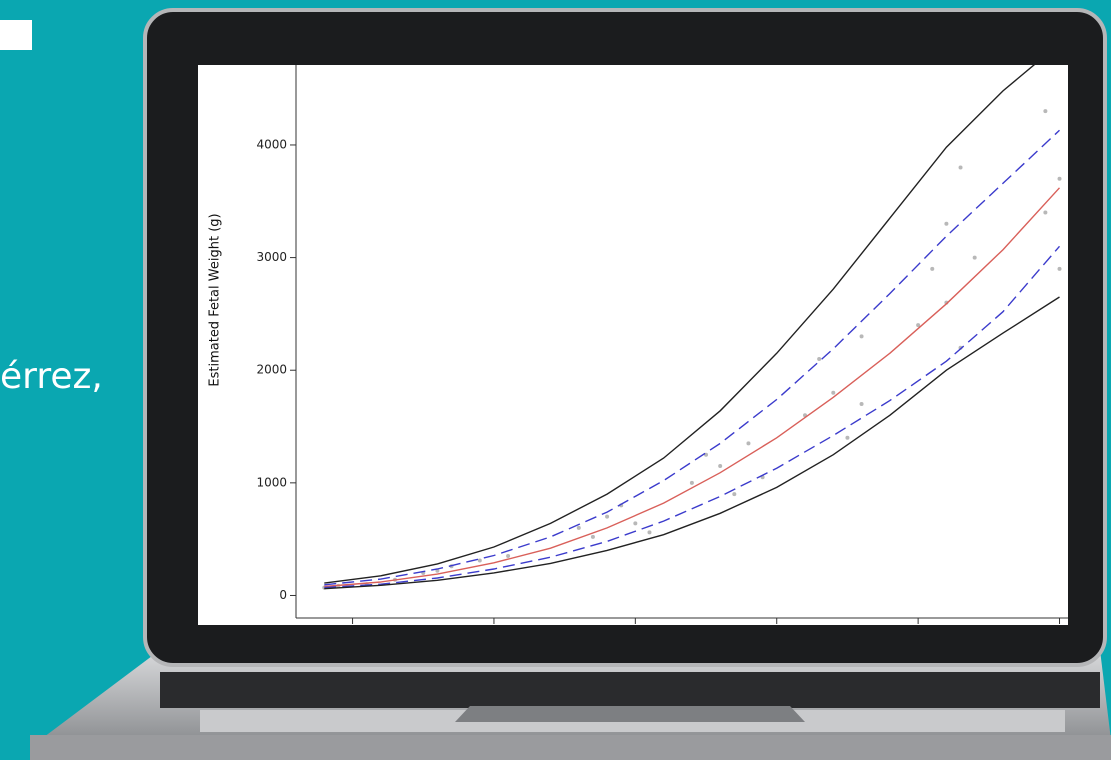 This screenshot has height=760, width=1111. Describe the element at coordinates (630, 714) in the screenshot. I see `trackpad` at that location.